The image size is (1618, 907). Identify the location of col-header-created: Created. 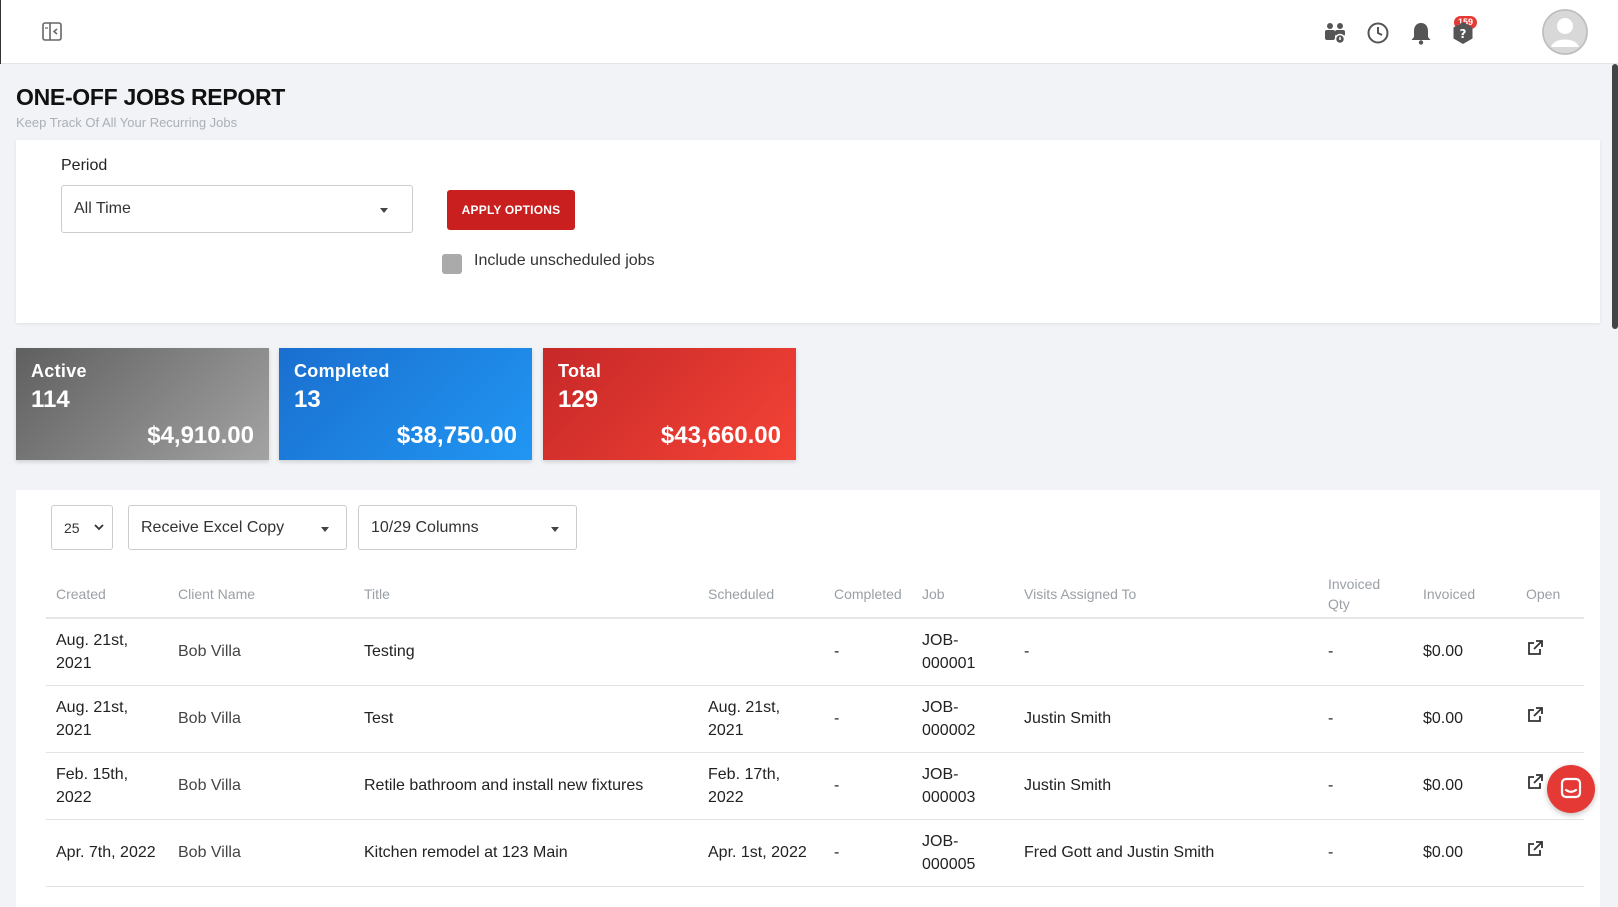
(107, 594).